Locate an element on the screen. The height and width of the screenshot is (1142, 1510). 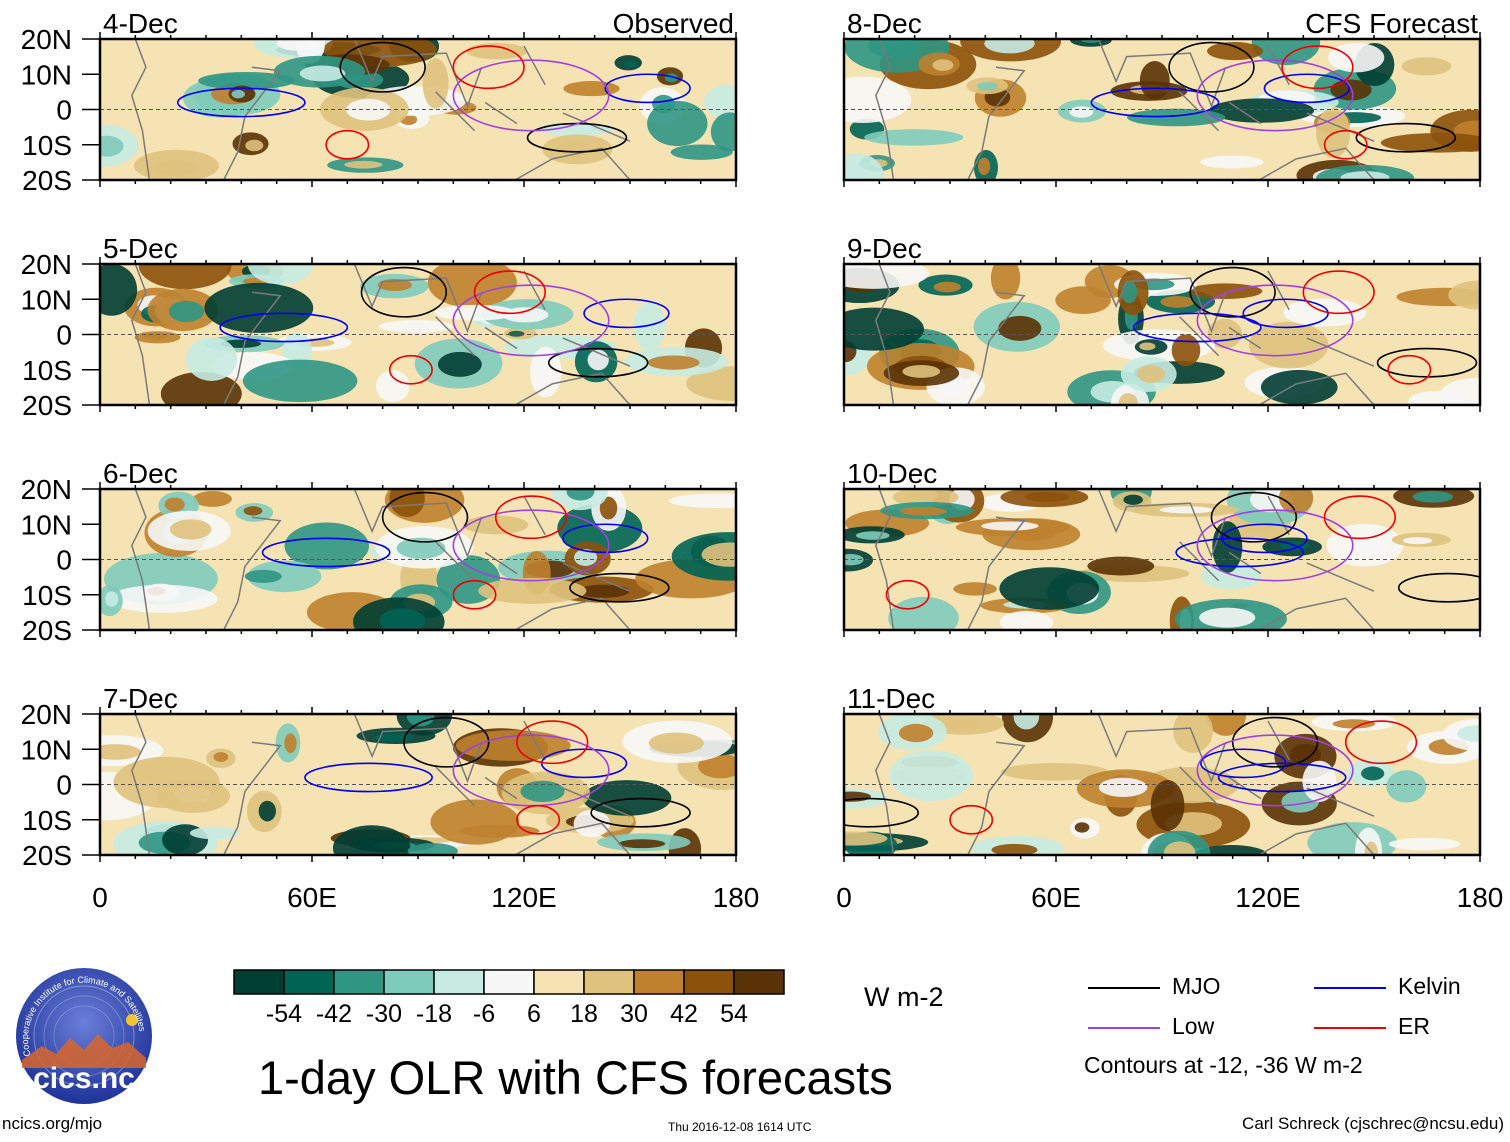
colorbar-tick-label: -6 is located at coordinates (484, 1014).